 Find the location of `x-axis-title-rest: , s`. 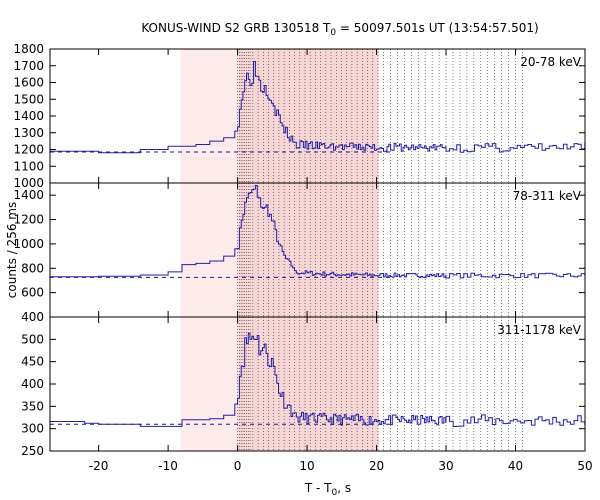

x-axis-title-rest: , s is located at coordinates (344, 488).